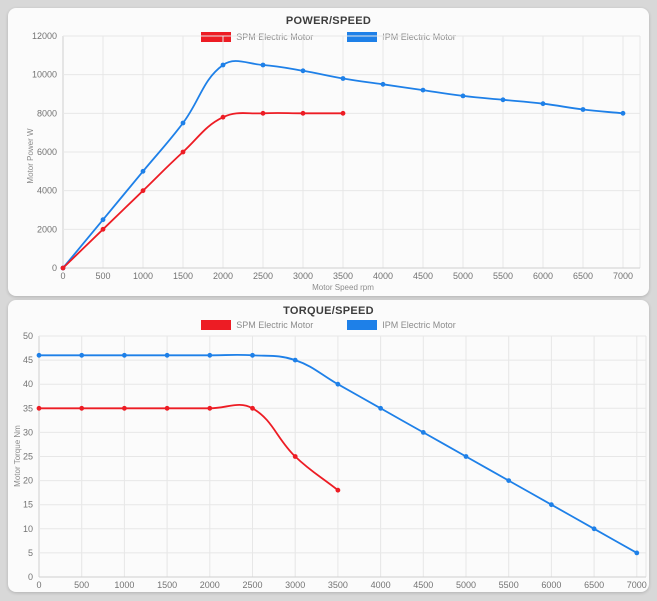 Image resolution: width=657 pixels, height=601 pixels. I want to click on power-speed-legend: SPM Electric Motor IPM Electric Motor, so click(328, 37).